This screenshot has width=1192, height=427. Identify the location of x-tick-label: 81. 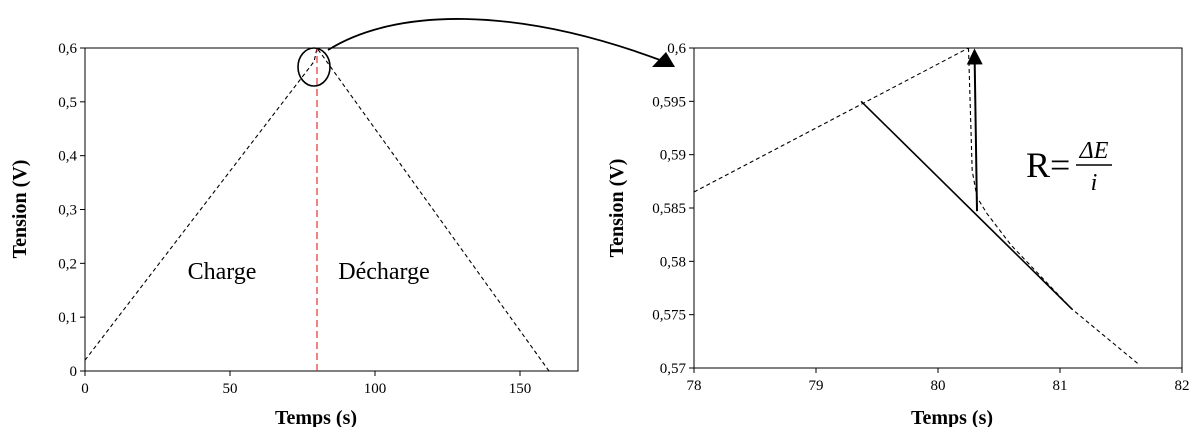
(1060, 386).